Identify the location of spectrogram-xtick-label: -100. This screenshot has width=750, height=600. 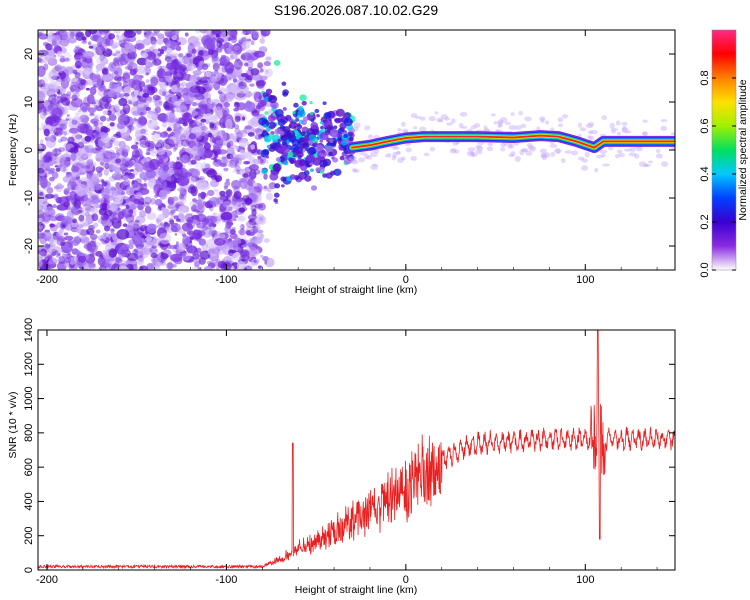
(226, 280).